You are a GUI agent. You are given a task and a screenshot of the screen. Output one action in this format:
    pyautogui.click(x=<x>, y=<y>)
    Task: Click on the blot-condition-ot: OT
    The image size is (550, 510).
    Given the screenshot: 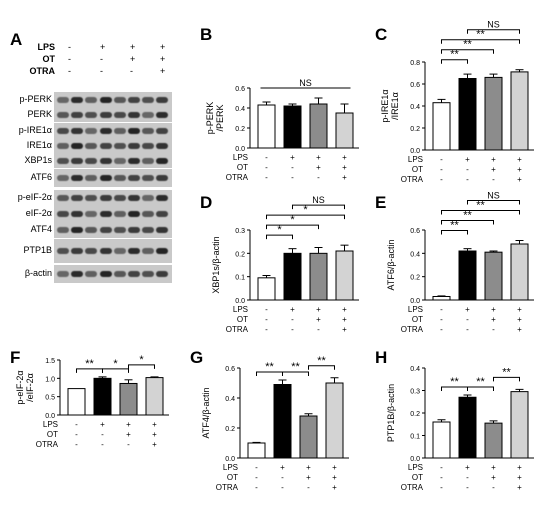 What is the action you would take?
    pyautogui.click(x=49, y=59)
    